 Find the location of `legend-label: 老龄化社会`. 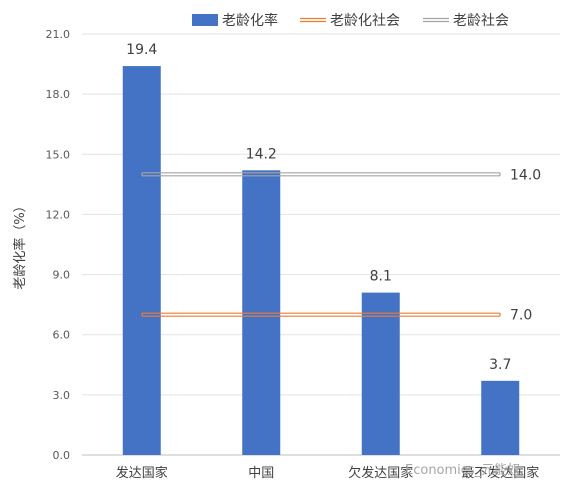

legend-label: 老龄化社会 is located at coordinates (365, 21).